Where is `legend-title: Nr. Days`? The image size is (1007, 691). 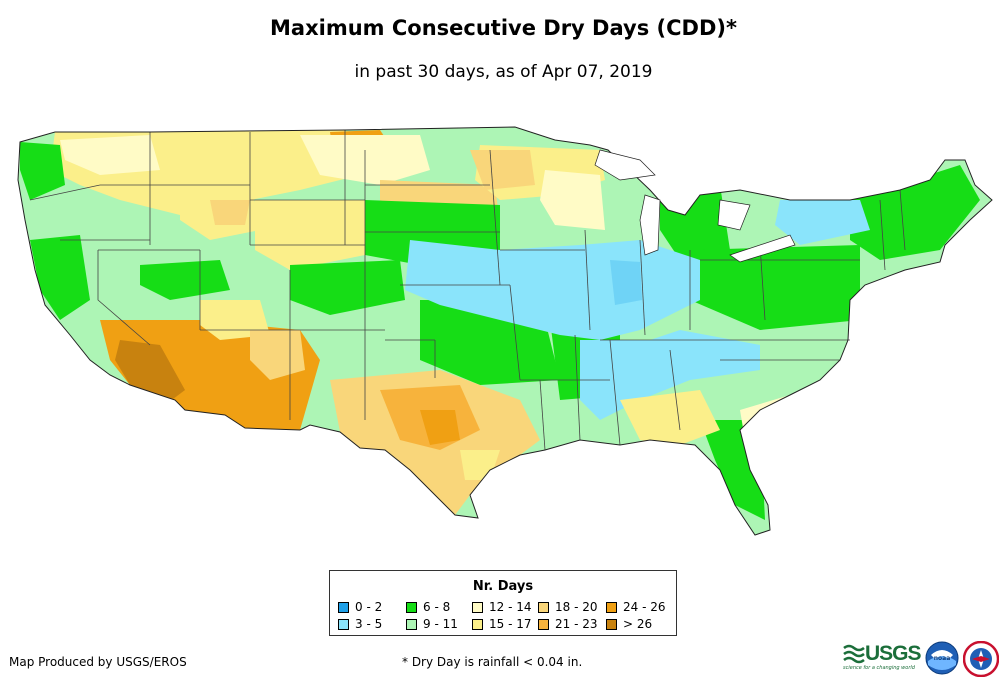 legend-title: Nr. Days is located at coordinates (503, 586).